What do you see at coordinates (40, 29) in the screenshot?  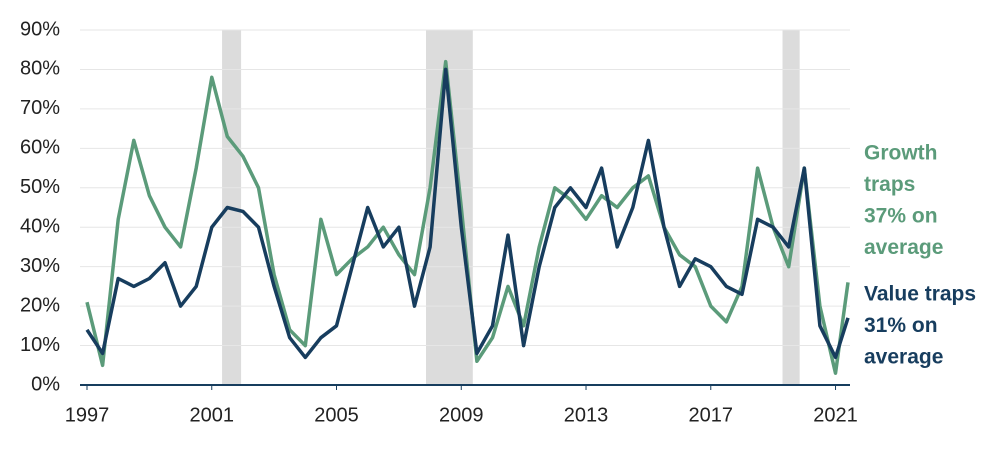 I see `y-tick-label: 90%` at bounding box center [40, 29].